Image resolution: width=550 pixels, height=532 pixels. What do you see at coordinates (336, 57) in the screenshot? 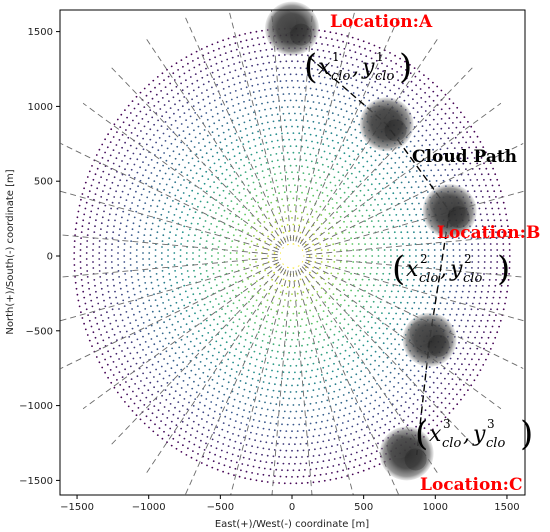
I see `coord-x-sup: 1` at bounding box center [336, 57].